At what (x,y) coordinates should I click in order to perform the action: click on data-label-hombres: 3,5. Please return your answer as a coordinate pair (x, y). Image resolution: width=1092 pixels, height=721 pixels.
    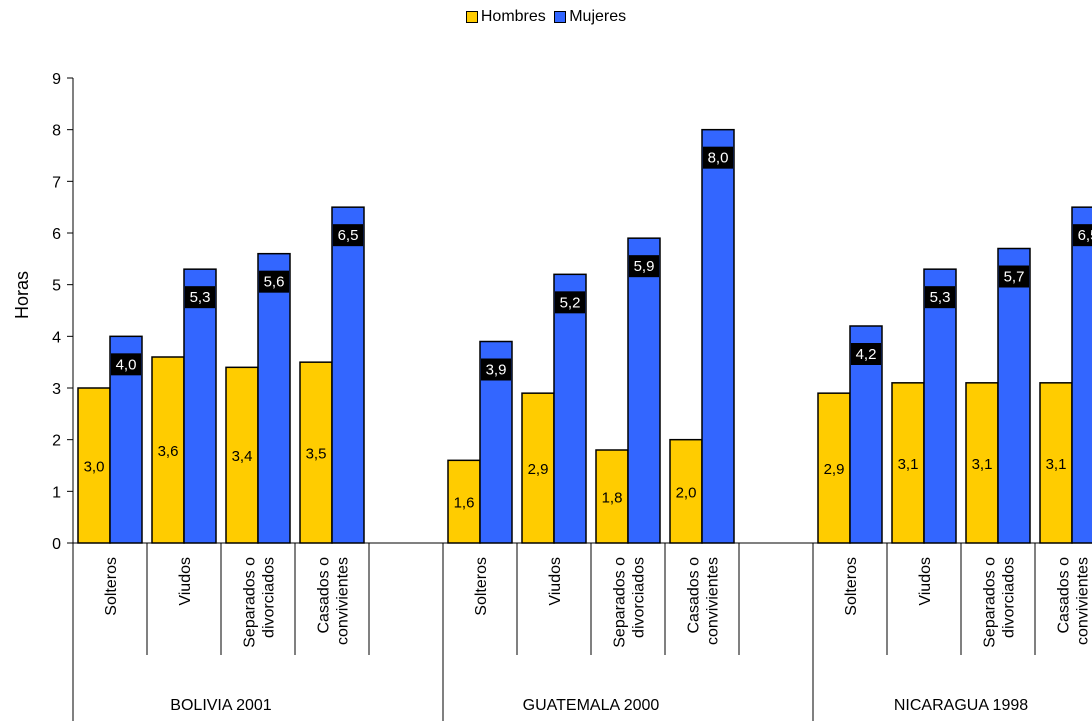
    Looking at the image, I should click on (316, 454).